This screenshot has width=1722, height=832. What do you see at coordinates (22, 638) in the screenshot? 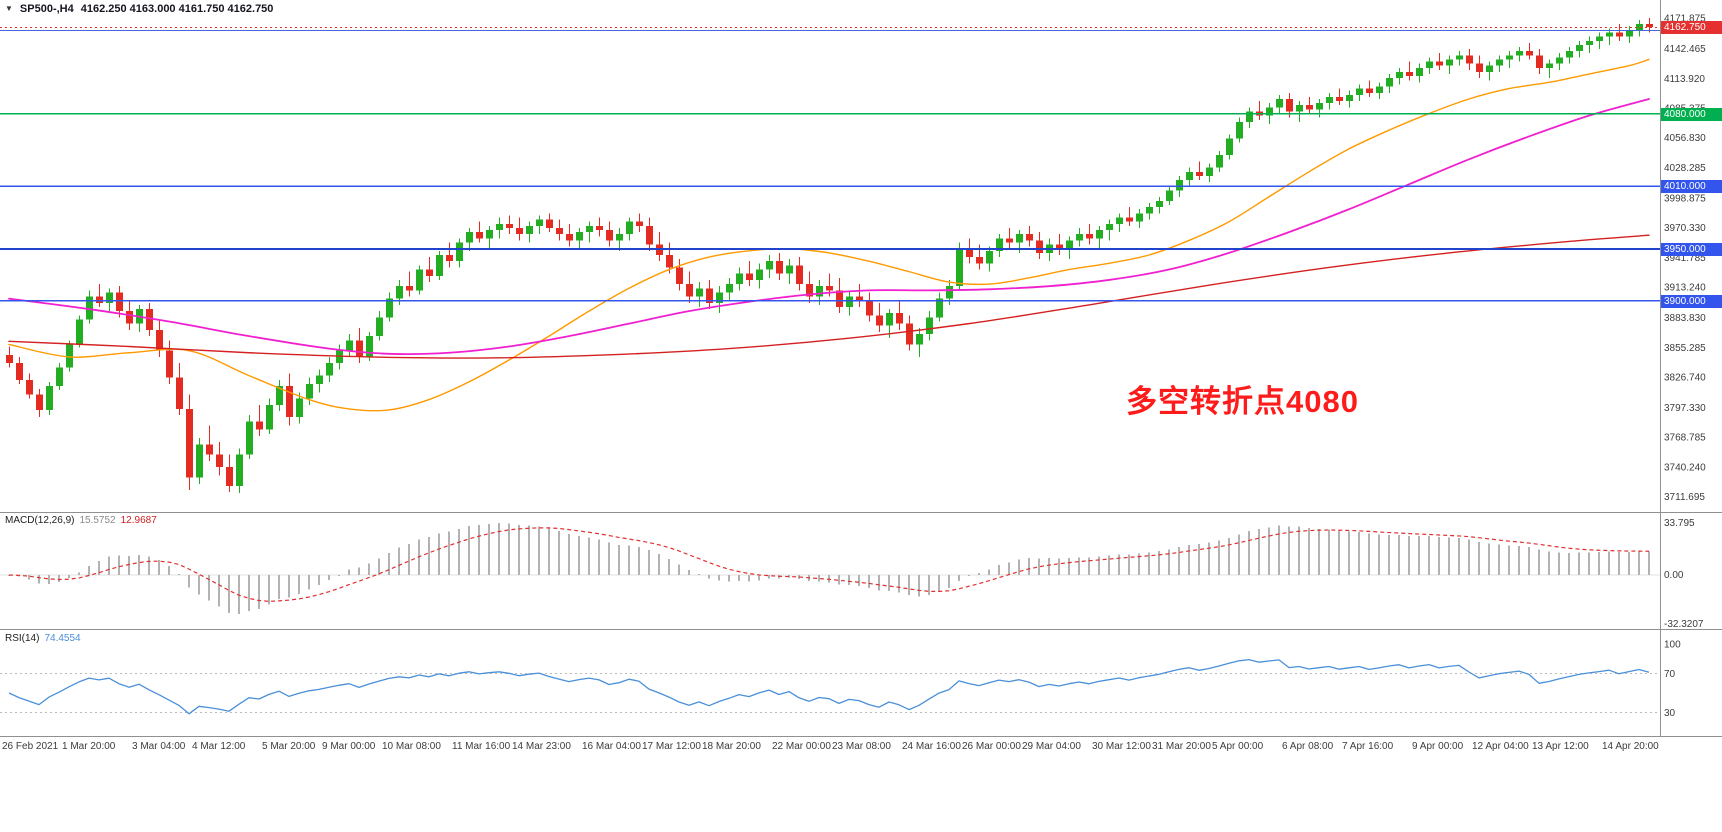
I see `rsi-name: RSI(14)` at bounding box center [22, 638].